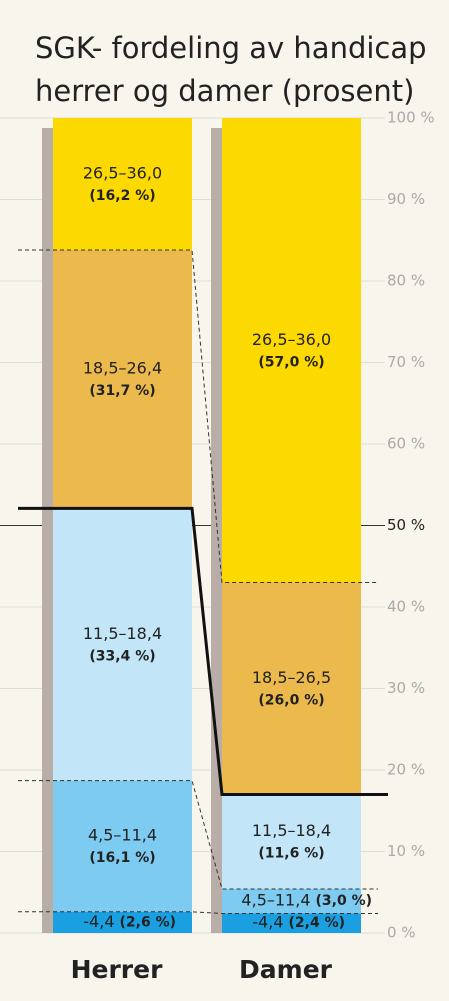  Describe the element at coordinates (122, 368) in the screenshot. I see `segment-label: 18,5–26,4` at that location.